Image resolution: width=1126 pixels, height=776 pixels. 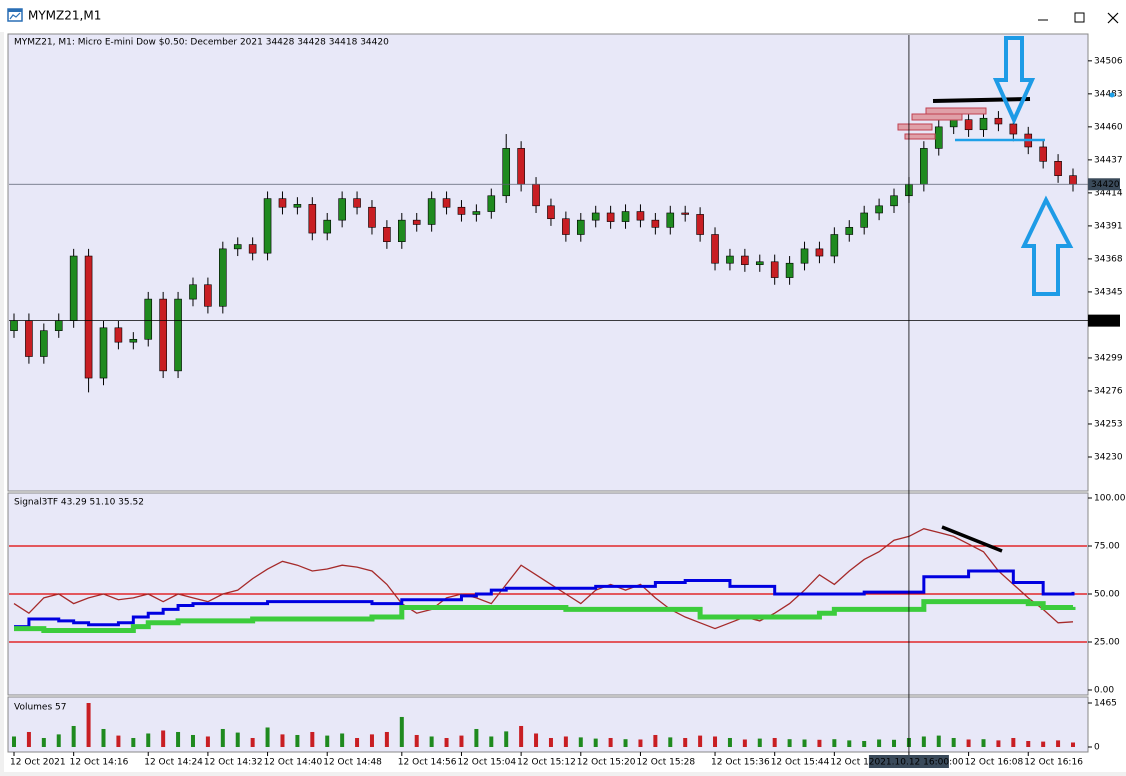 What do you see at coordinates (293, 763) in the screenshot?
I see `x-tick-label: 12 Oct 14:40` at bounding box center [293, 763].